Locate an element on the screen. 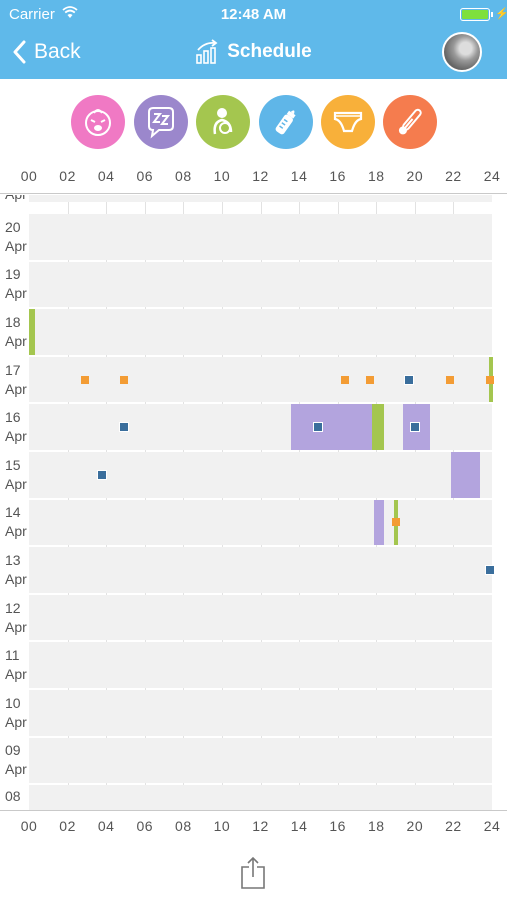 This screenshot has width=507, height=900. day-row-19: 19 Apr is located at coordinates (253, 284).